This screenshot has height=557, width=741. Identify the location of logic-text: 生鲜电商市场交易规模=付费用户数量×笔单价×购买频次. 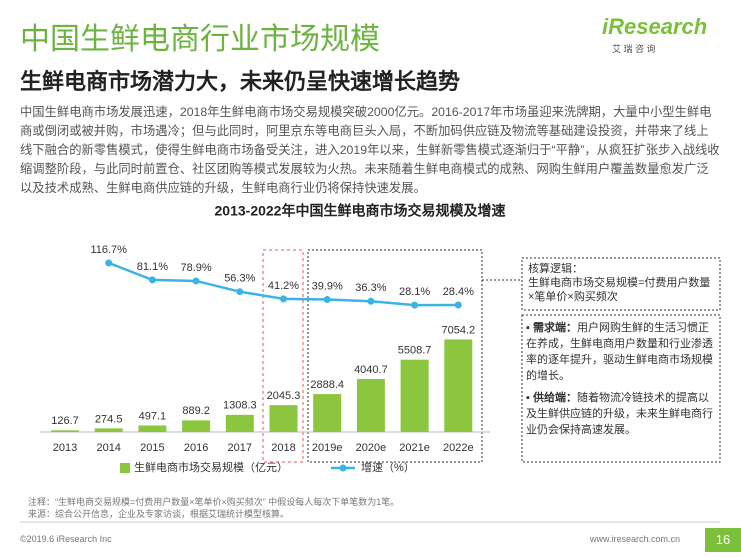
(619, 290).